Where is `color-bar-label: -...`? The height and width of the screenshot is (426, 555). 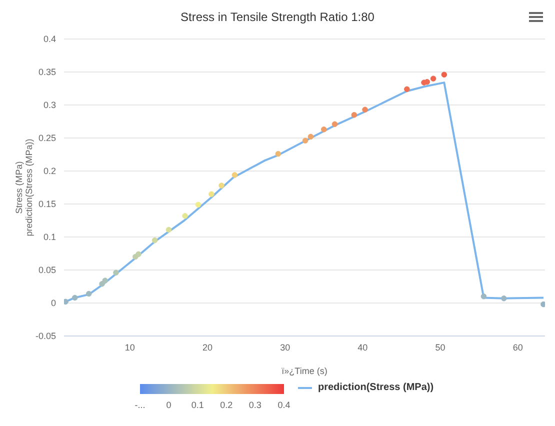
color-bar-label: -... is located at coordinates (140, 405).